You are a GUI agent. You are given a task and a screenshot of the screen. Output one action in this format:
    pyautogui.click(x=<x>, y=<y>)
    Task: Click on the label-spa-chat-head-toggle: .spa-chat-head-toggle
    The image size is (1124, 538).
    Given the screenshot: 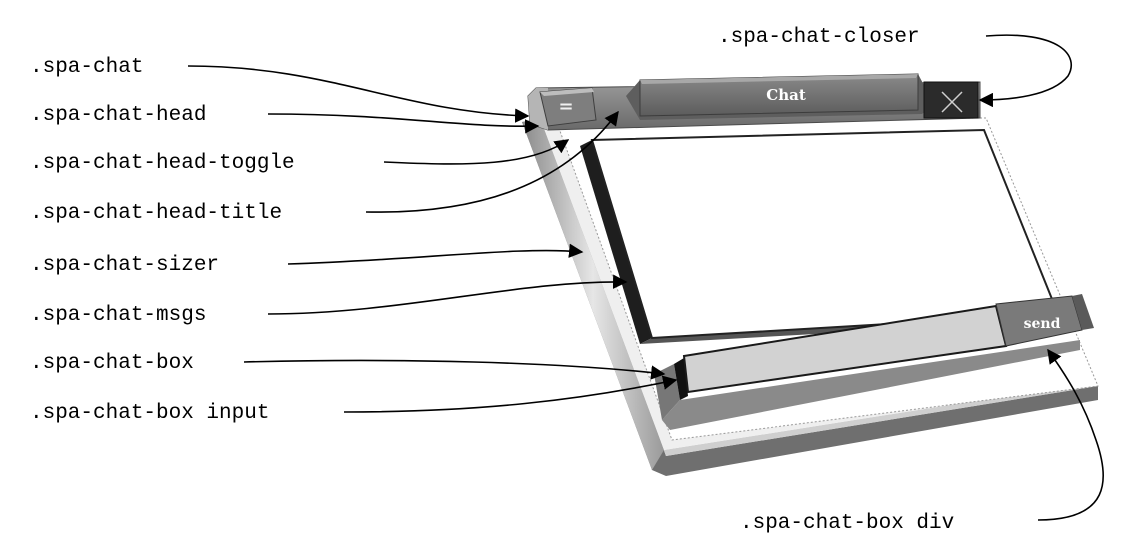 What is the action you would take?
    pyautogui.click(x=162, y=163)
    